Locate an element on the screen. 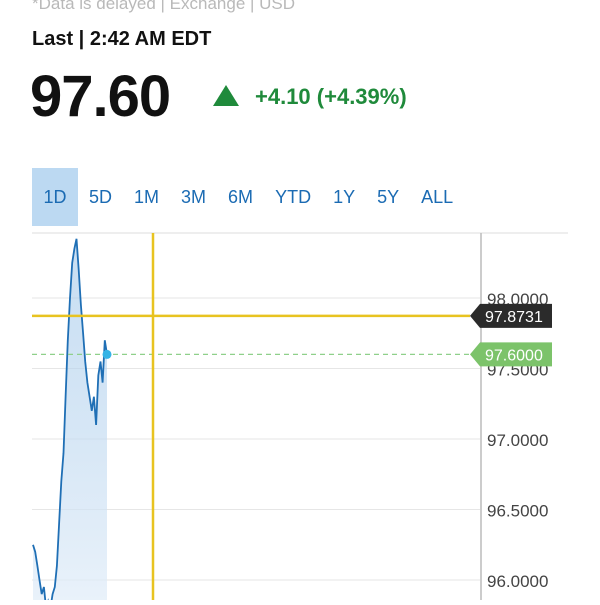 The height and width of the screenshot is (605, 600). tab-all: ALL is located at coordinates (437, 196).